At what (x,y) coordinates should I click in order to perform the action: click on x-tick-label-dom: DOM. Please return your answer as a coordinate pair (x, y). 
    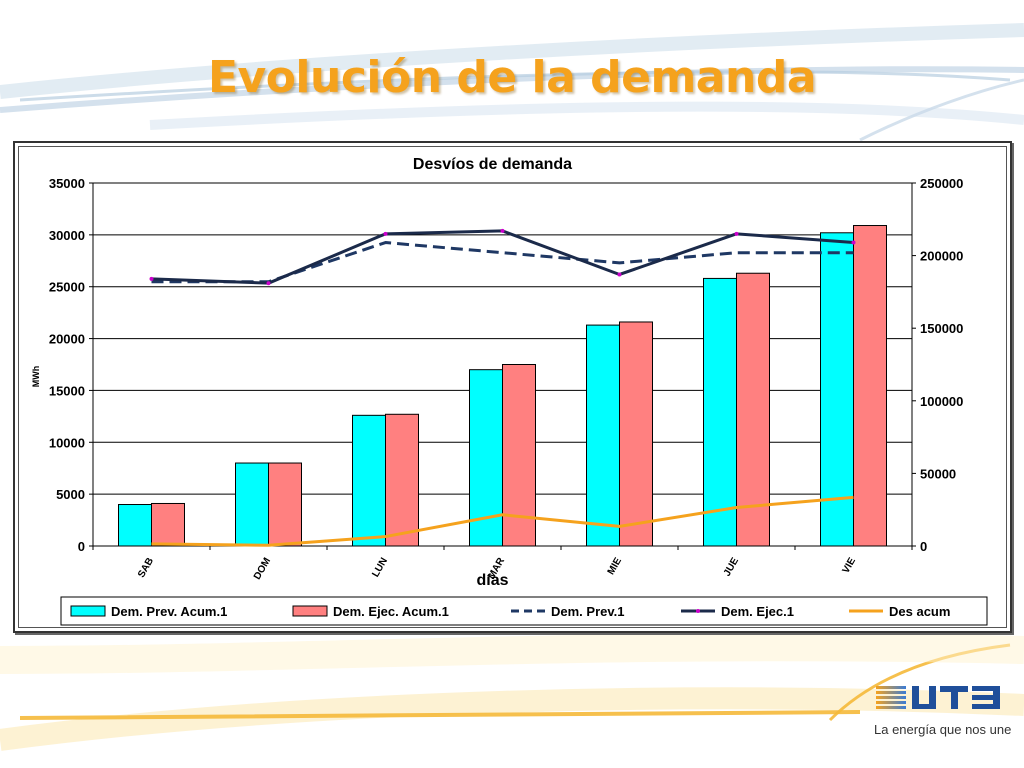
    Looking at the image, I should click on (262, 569).